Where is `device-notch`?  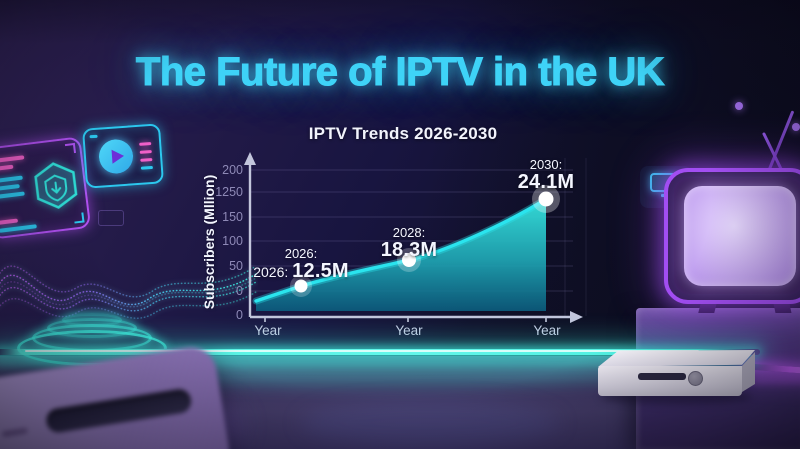 device-notch is located at coordinates (15, 432).